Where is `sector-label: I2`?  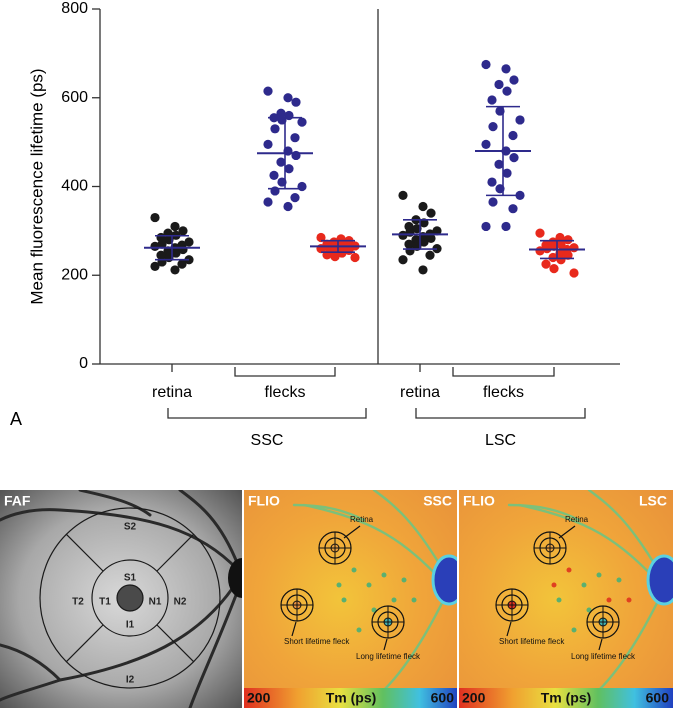 sector-label: I2 is located at coordinates (130, 680).